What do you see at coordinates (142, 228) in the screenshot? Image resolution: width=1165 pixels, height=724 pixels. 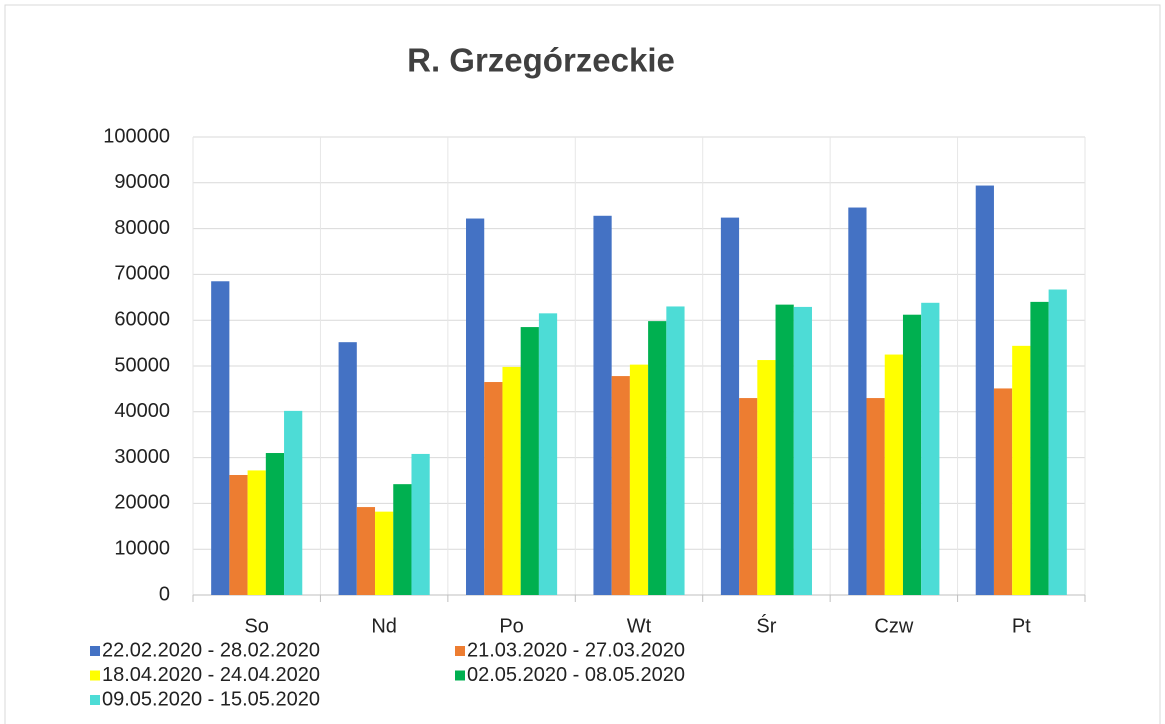 I see `y-tick-label: 80000` at bounding box center [142, 228].